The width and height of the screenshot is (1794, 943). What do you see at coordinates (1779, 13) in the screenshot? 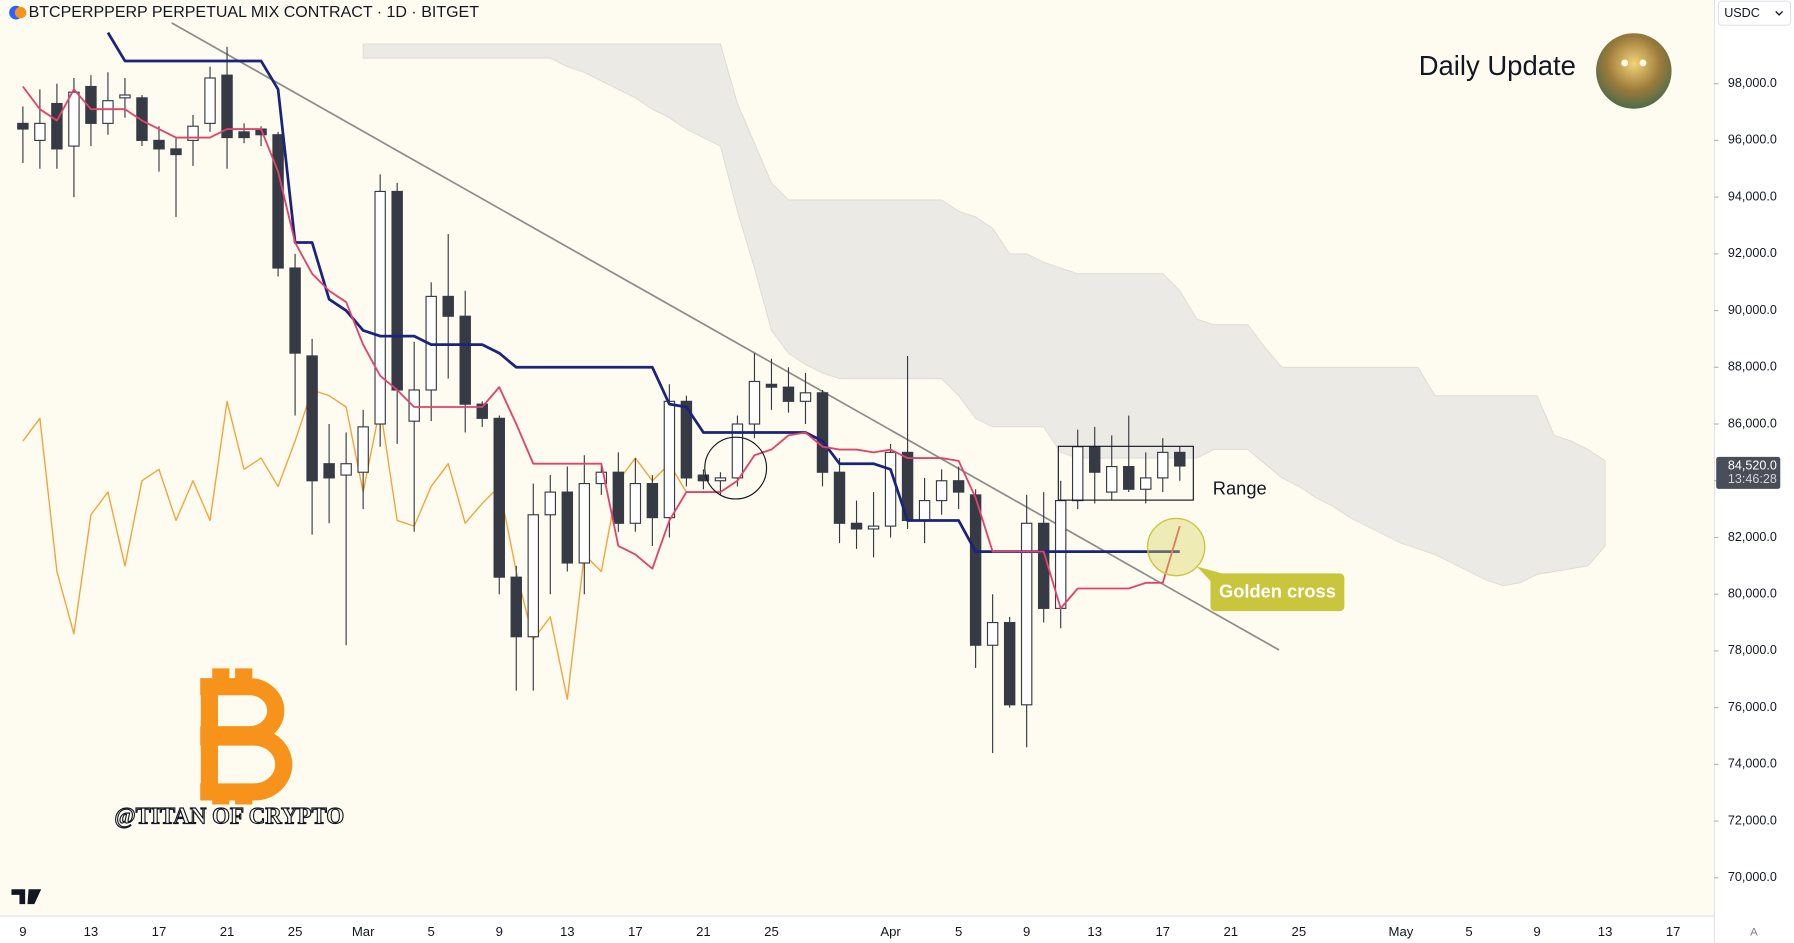
I see `dropdown-arrow` at bounding box center [1779, 13].